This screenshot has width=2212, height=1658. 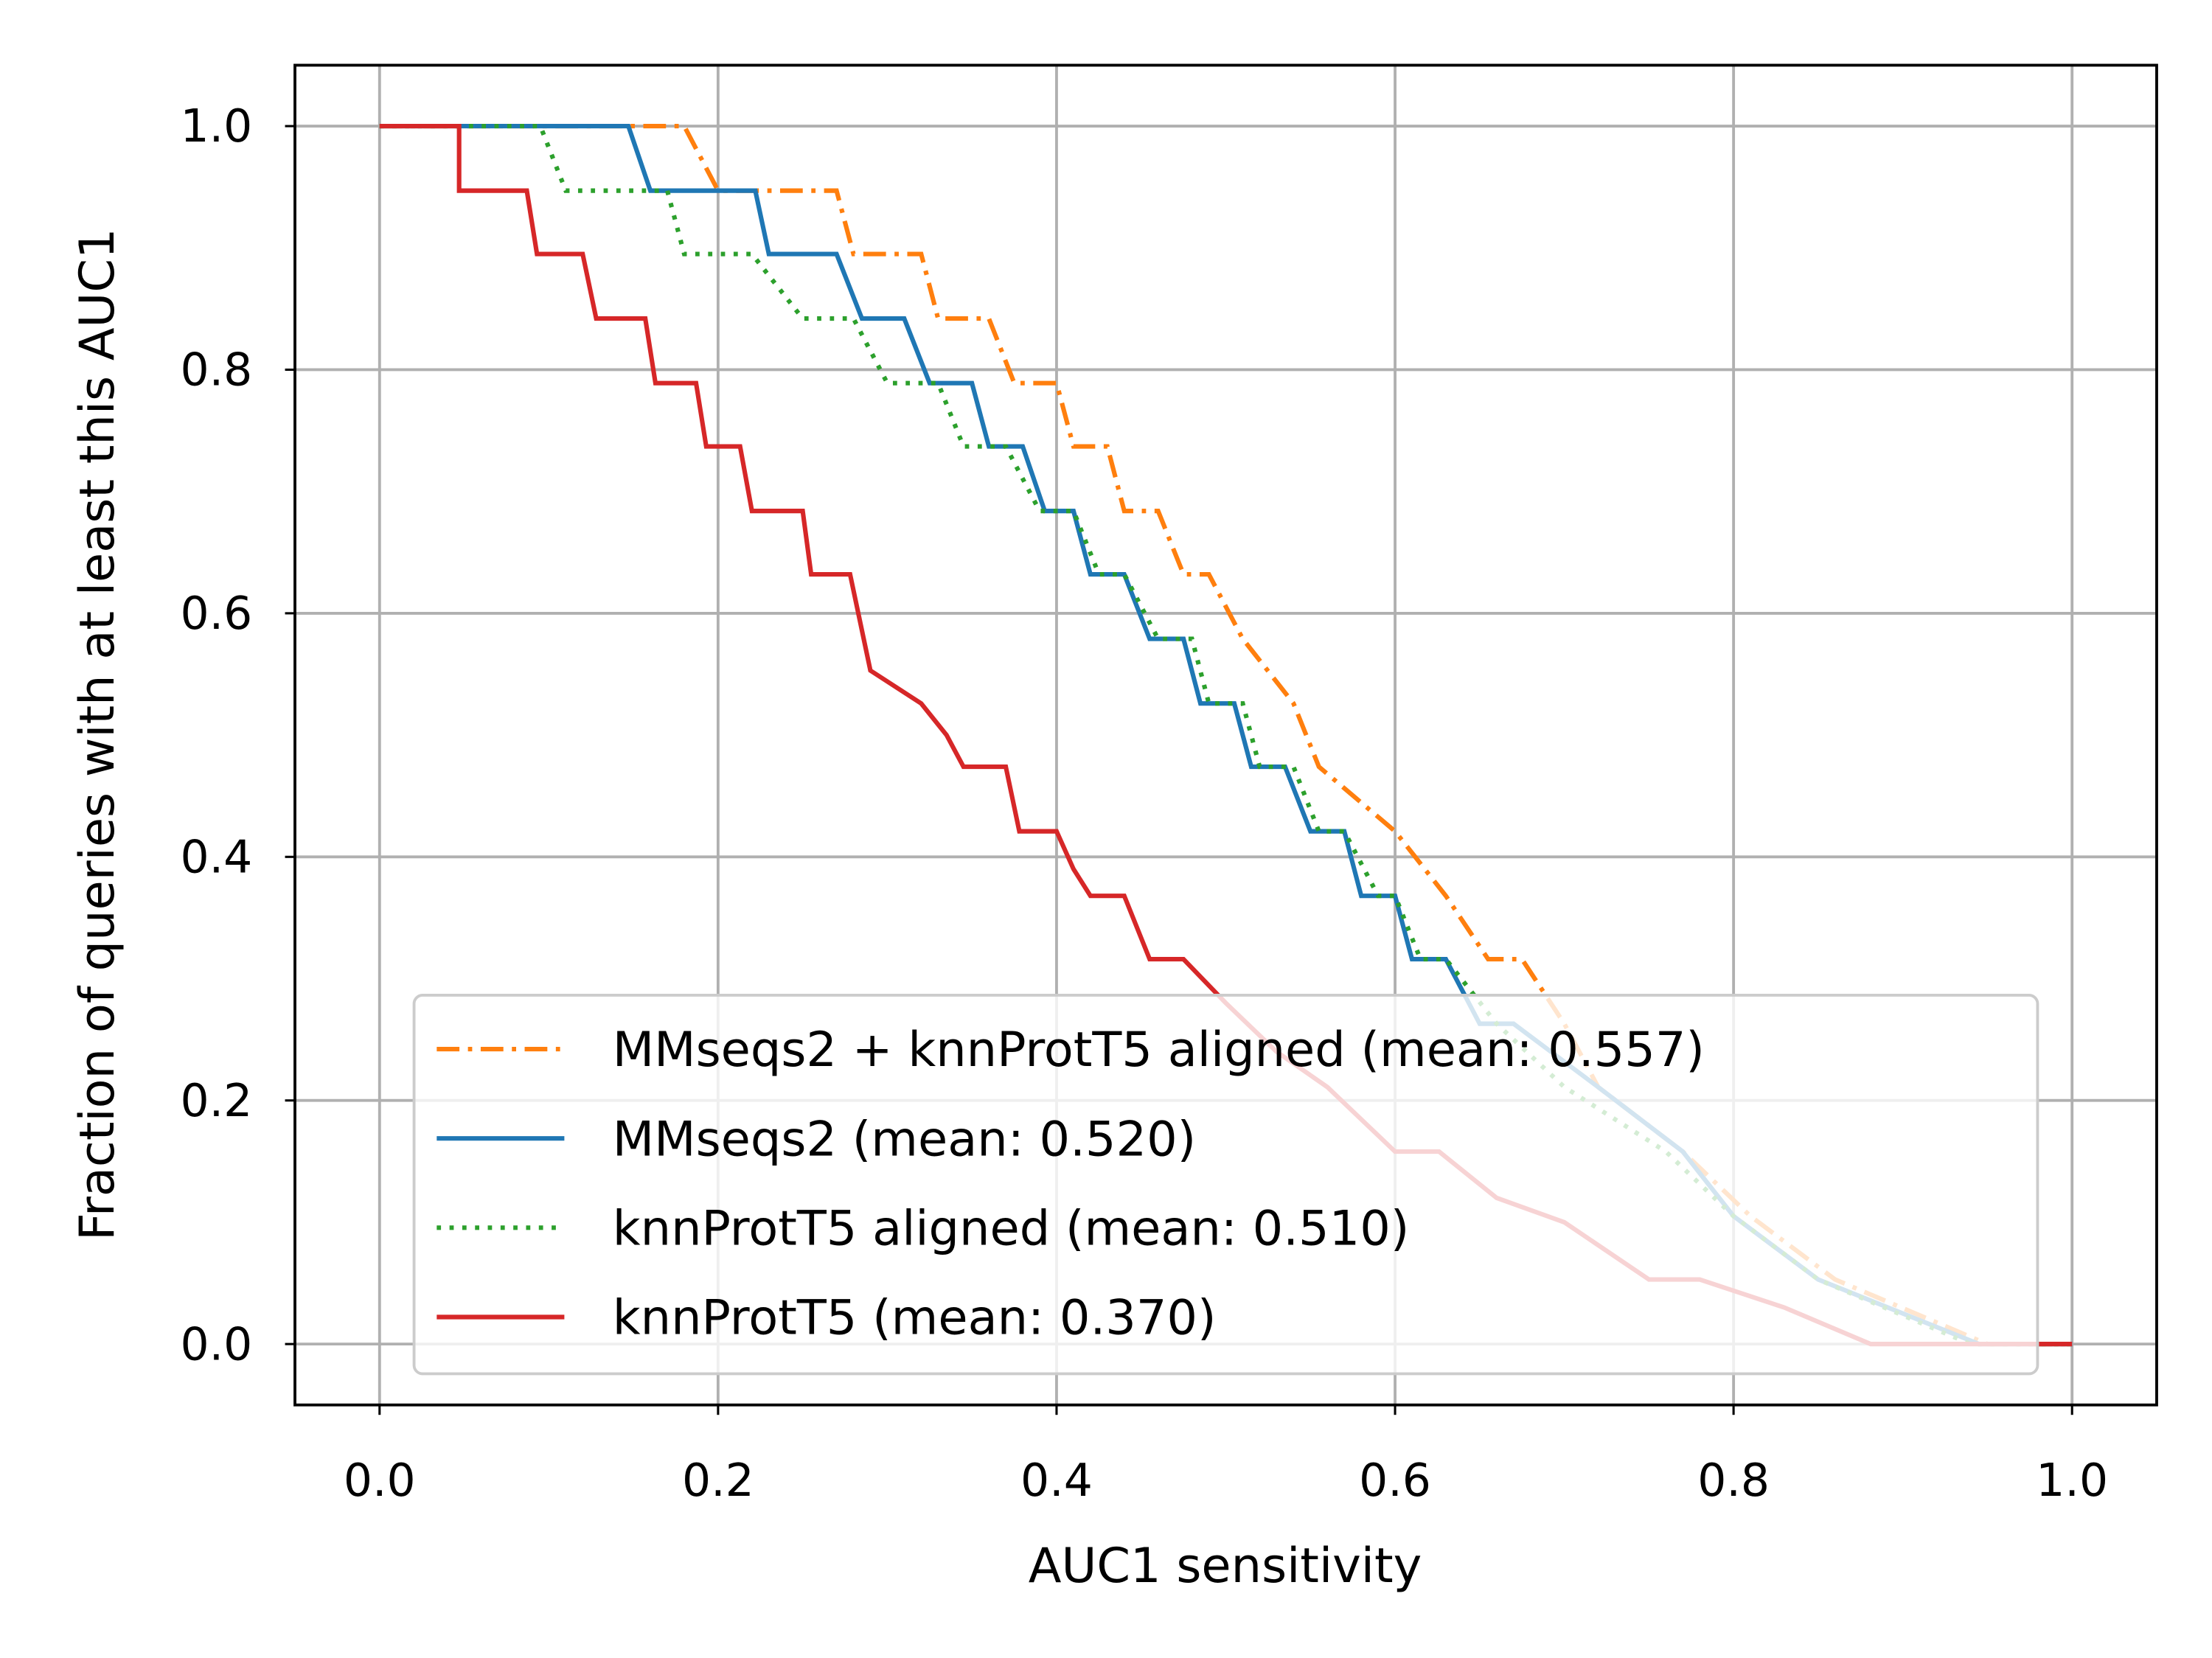 I want to click on legend-label: knnProtT5 (mean: 0.370), so click(x=915, y=1318).